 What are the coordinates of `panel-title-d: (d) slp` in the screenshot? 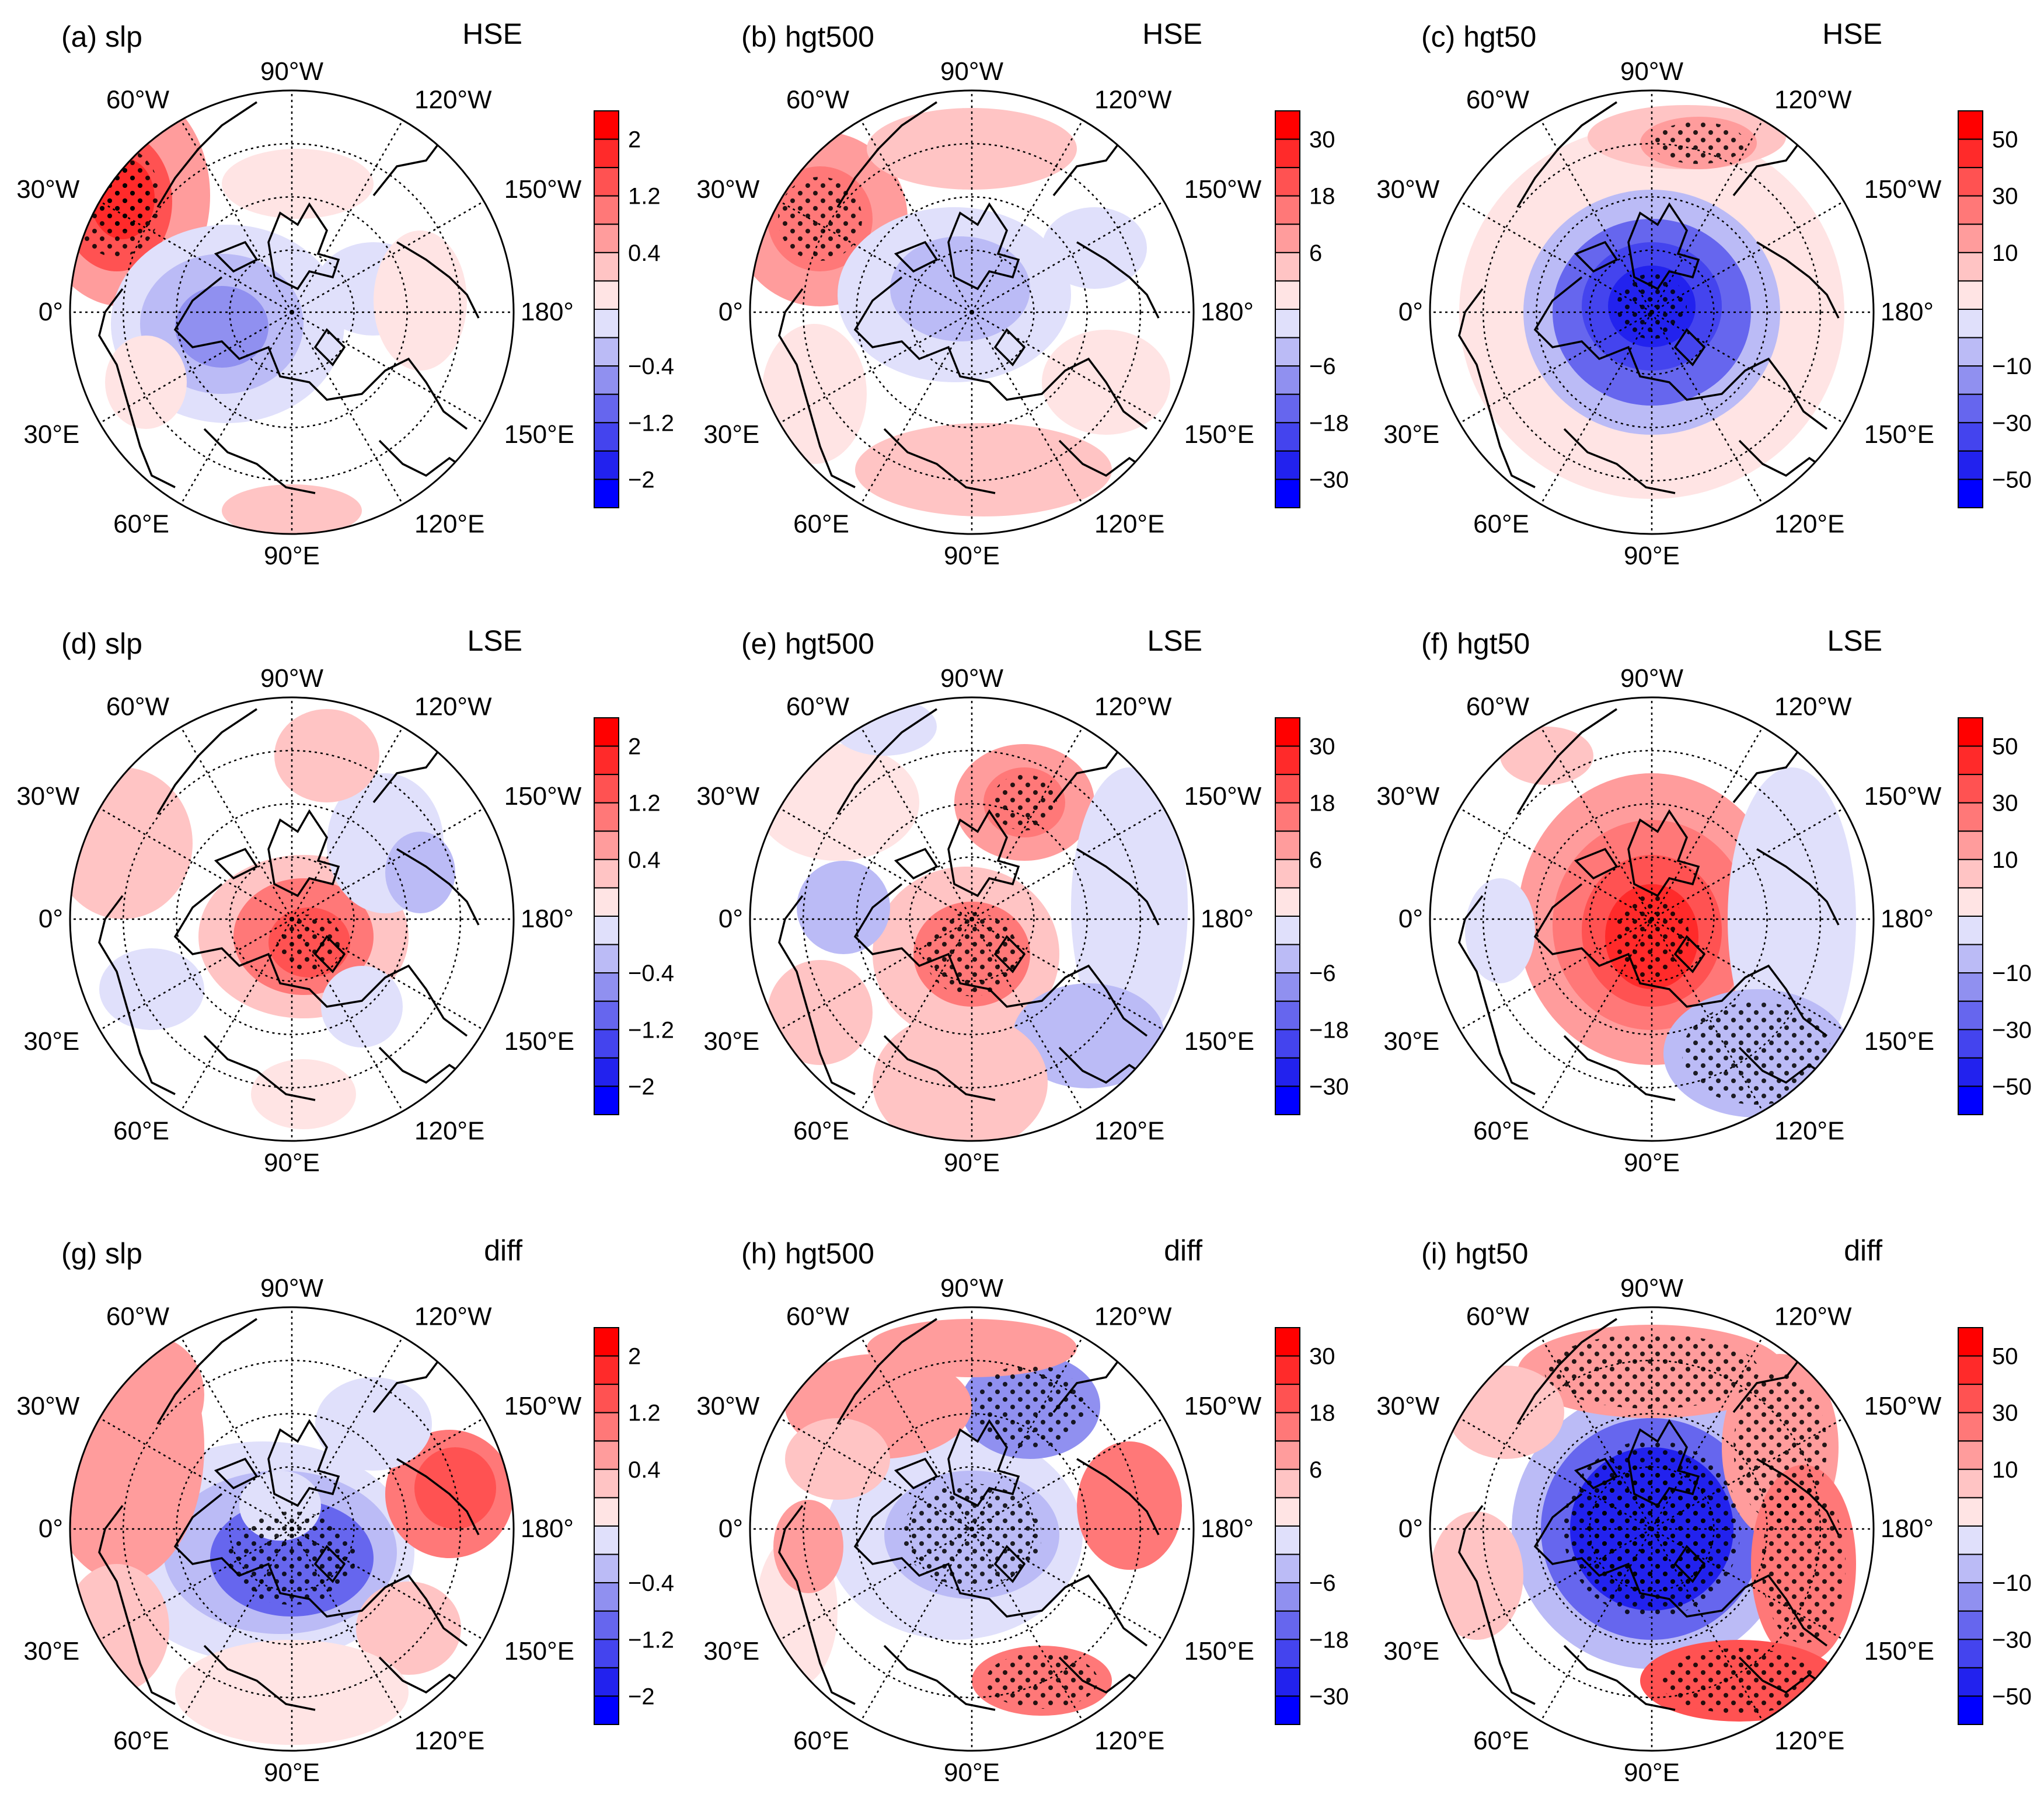 It's located at (101, 643).